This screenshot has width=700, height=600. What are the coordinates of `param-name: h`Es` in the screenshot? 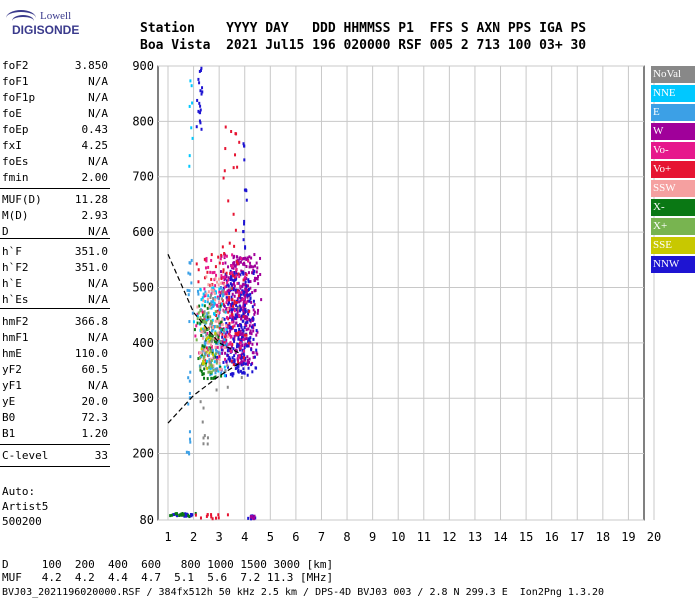 It's located at (15, 299).